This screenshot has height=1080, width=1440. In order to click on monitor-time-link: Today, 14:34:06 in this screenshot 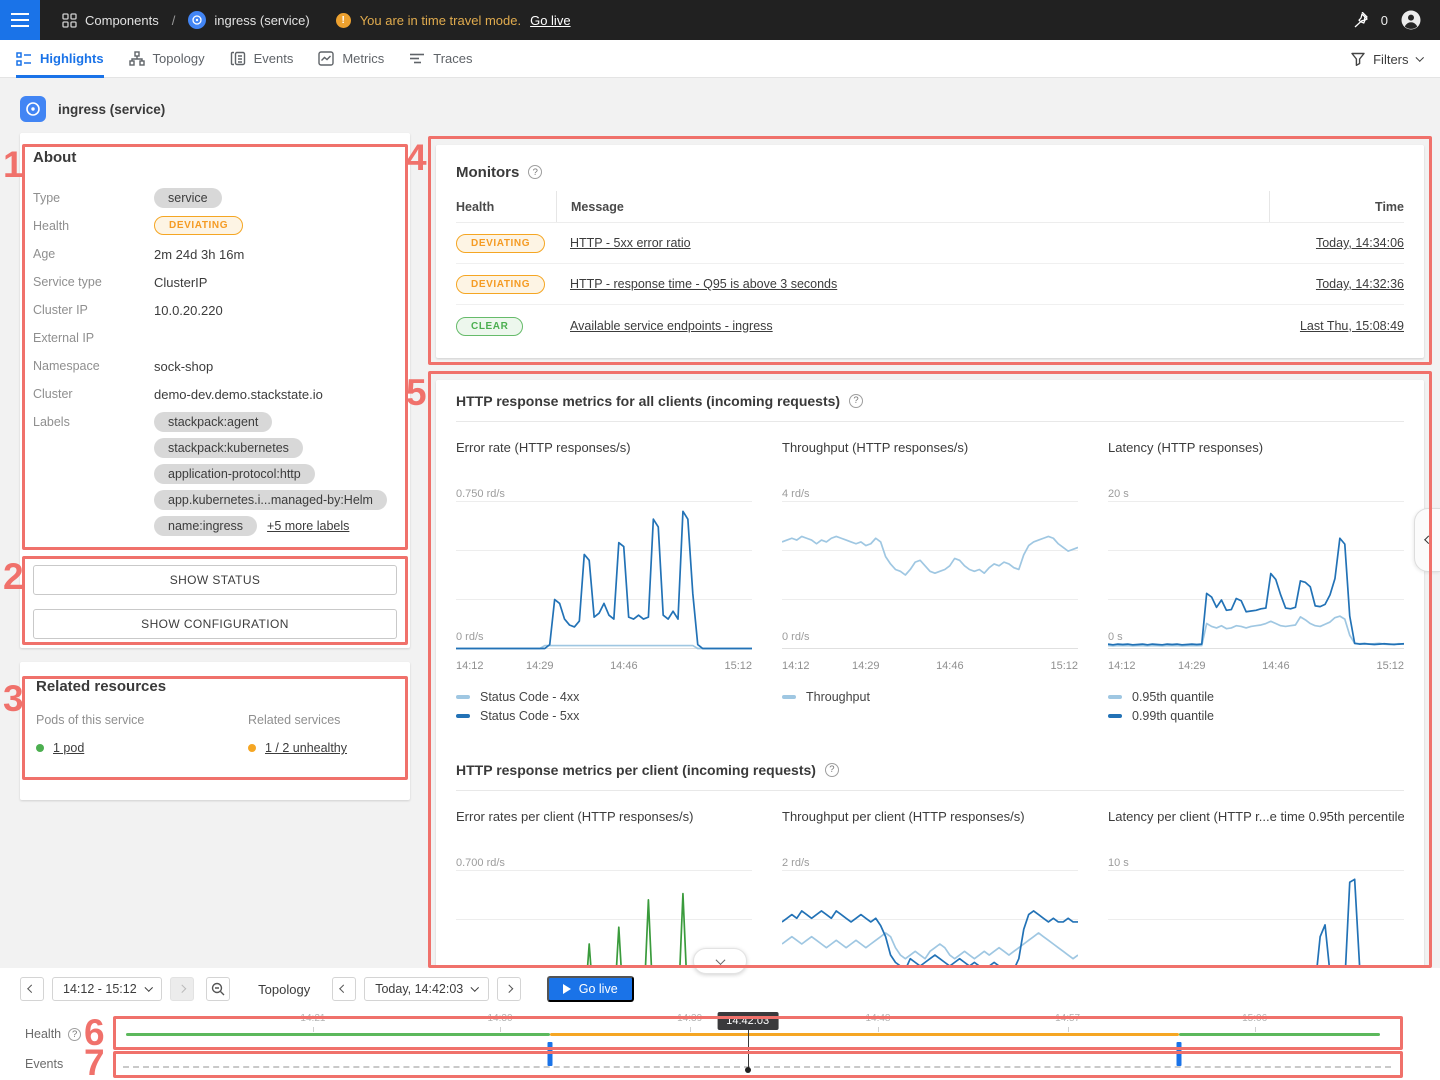, I will do `click(1359, 243)`.